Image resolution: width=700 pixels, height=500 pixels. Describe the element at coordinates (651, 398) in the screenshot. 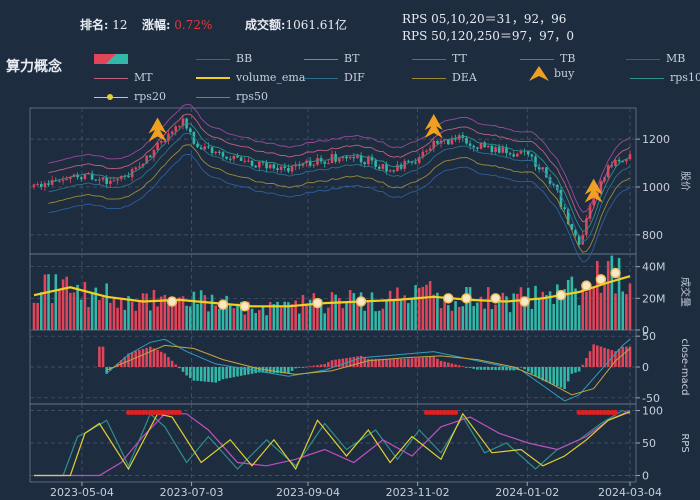

I see `ytick-label: -50` at that location.